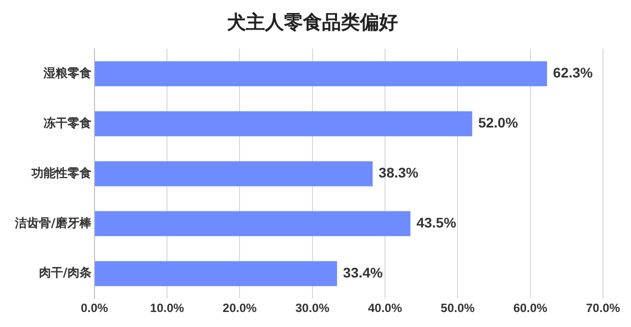 This screenshot has height=327, width=631. I want to click on data-label: 62.3%, so click(573, 72).